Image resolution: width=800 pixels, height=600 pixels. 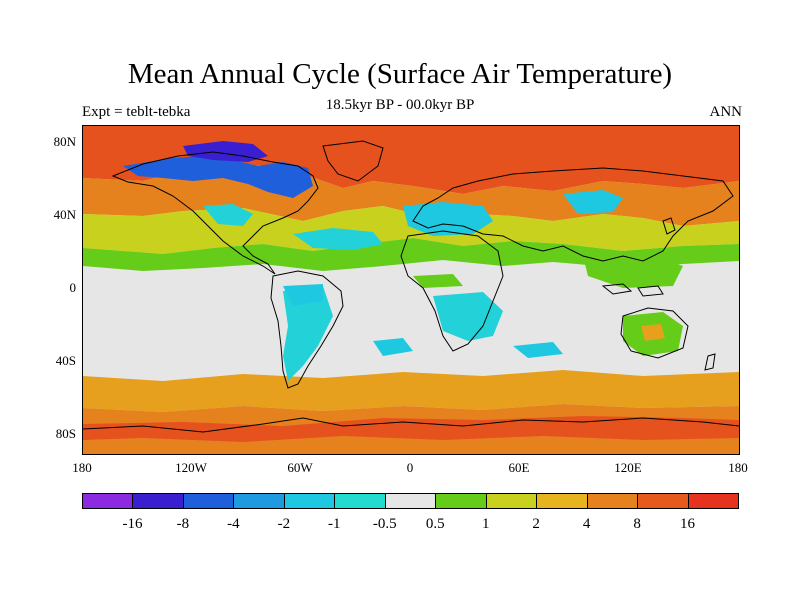 I want to click on indian-ocean-cyan-region, so click(x=538, y=350).